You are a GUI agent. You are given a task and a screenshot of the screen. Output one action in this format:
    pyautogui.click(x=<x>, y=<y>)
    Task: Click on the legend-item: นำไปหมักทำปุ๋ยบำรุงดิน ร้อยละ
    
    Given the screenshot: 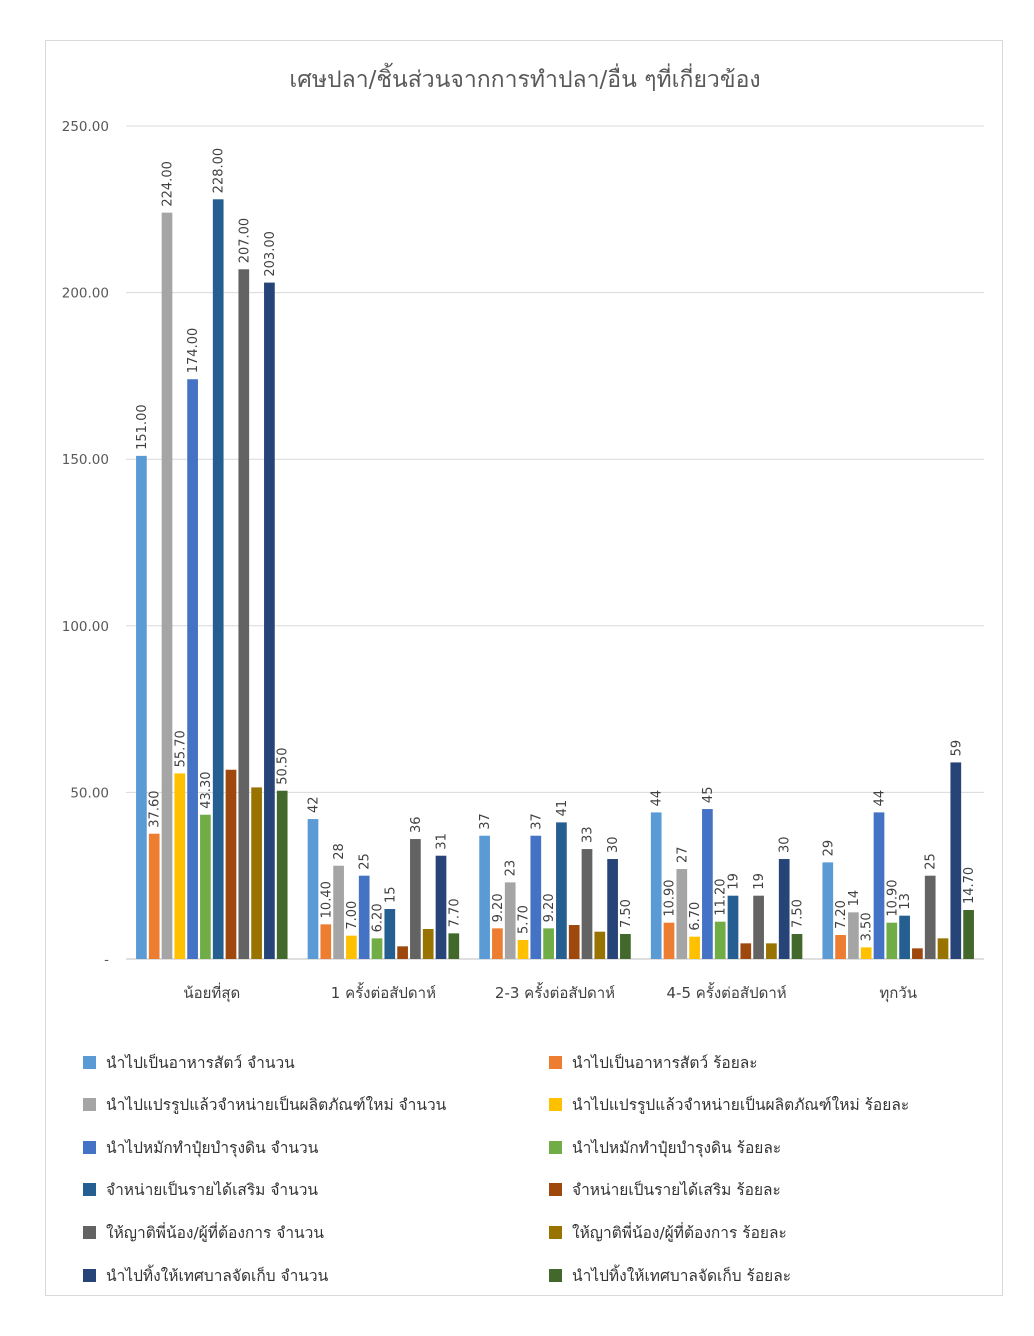 What is the action you would take?
    pyautogui.click(x=665, y=1147)
    